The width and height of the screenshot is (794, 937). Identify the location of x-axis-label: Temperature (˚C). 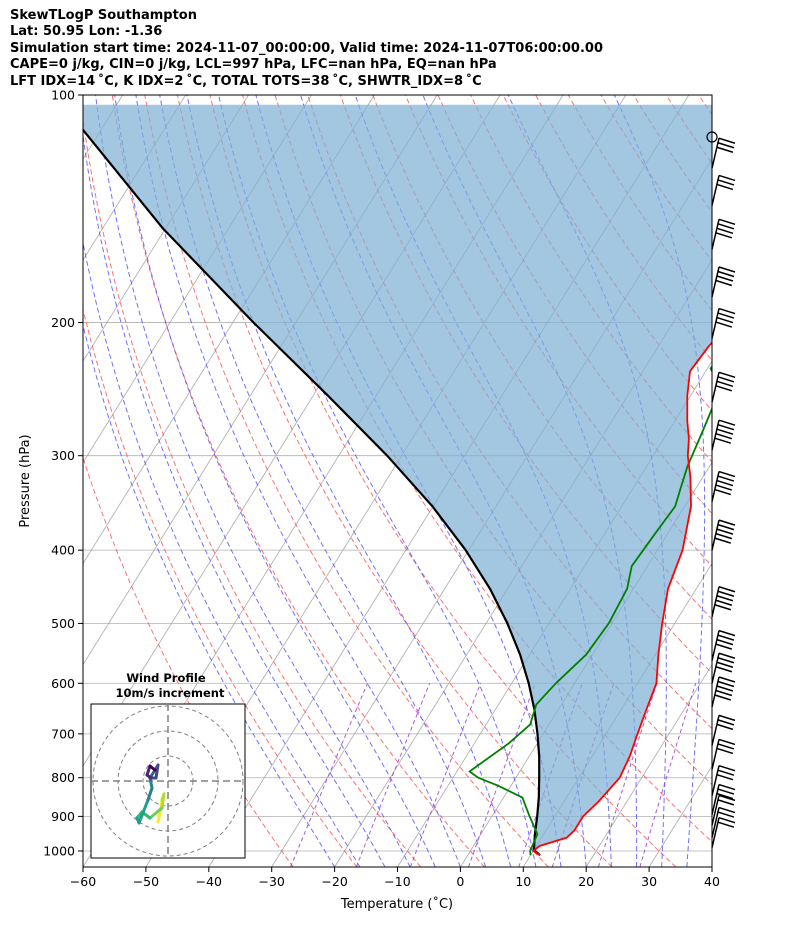
(396, 904).